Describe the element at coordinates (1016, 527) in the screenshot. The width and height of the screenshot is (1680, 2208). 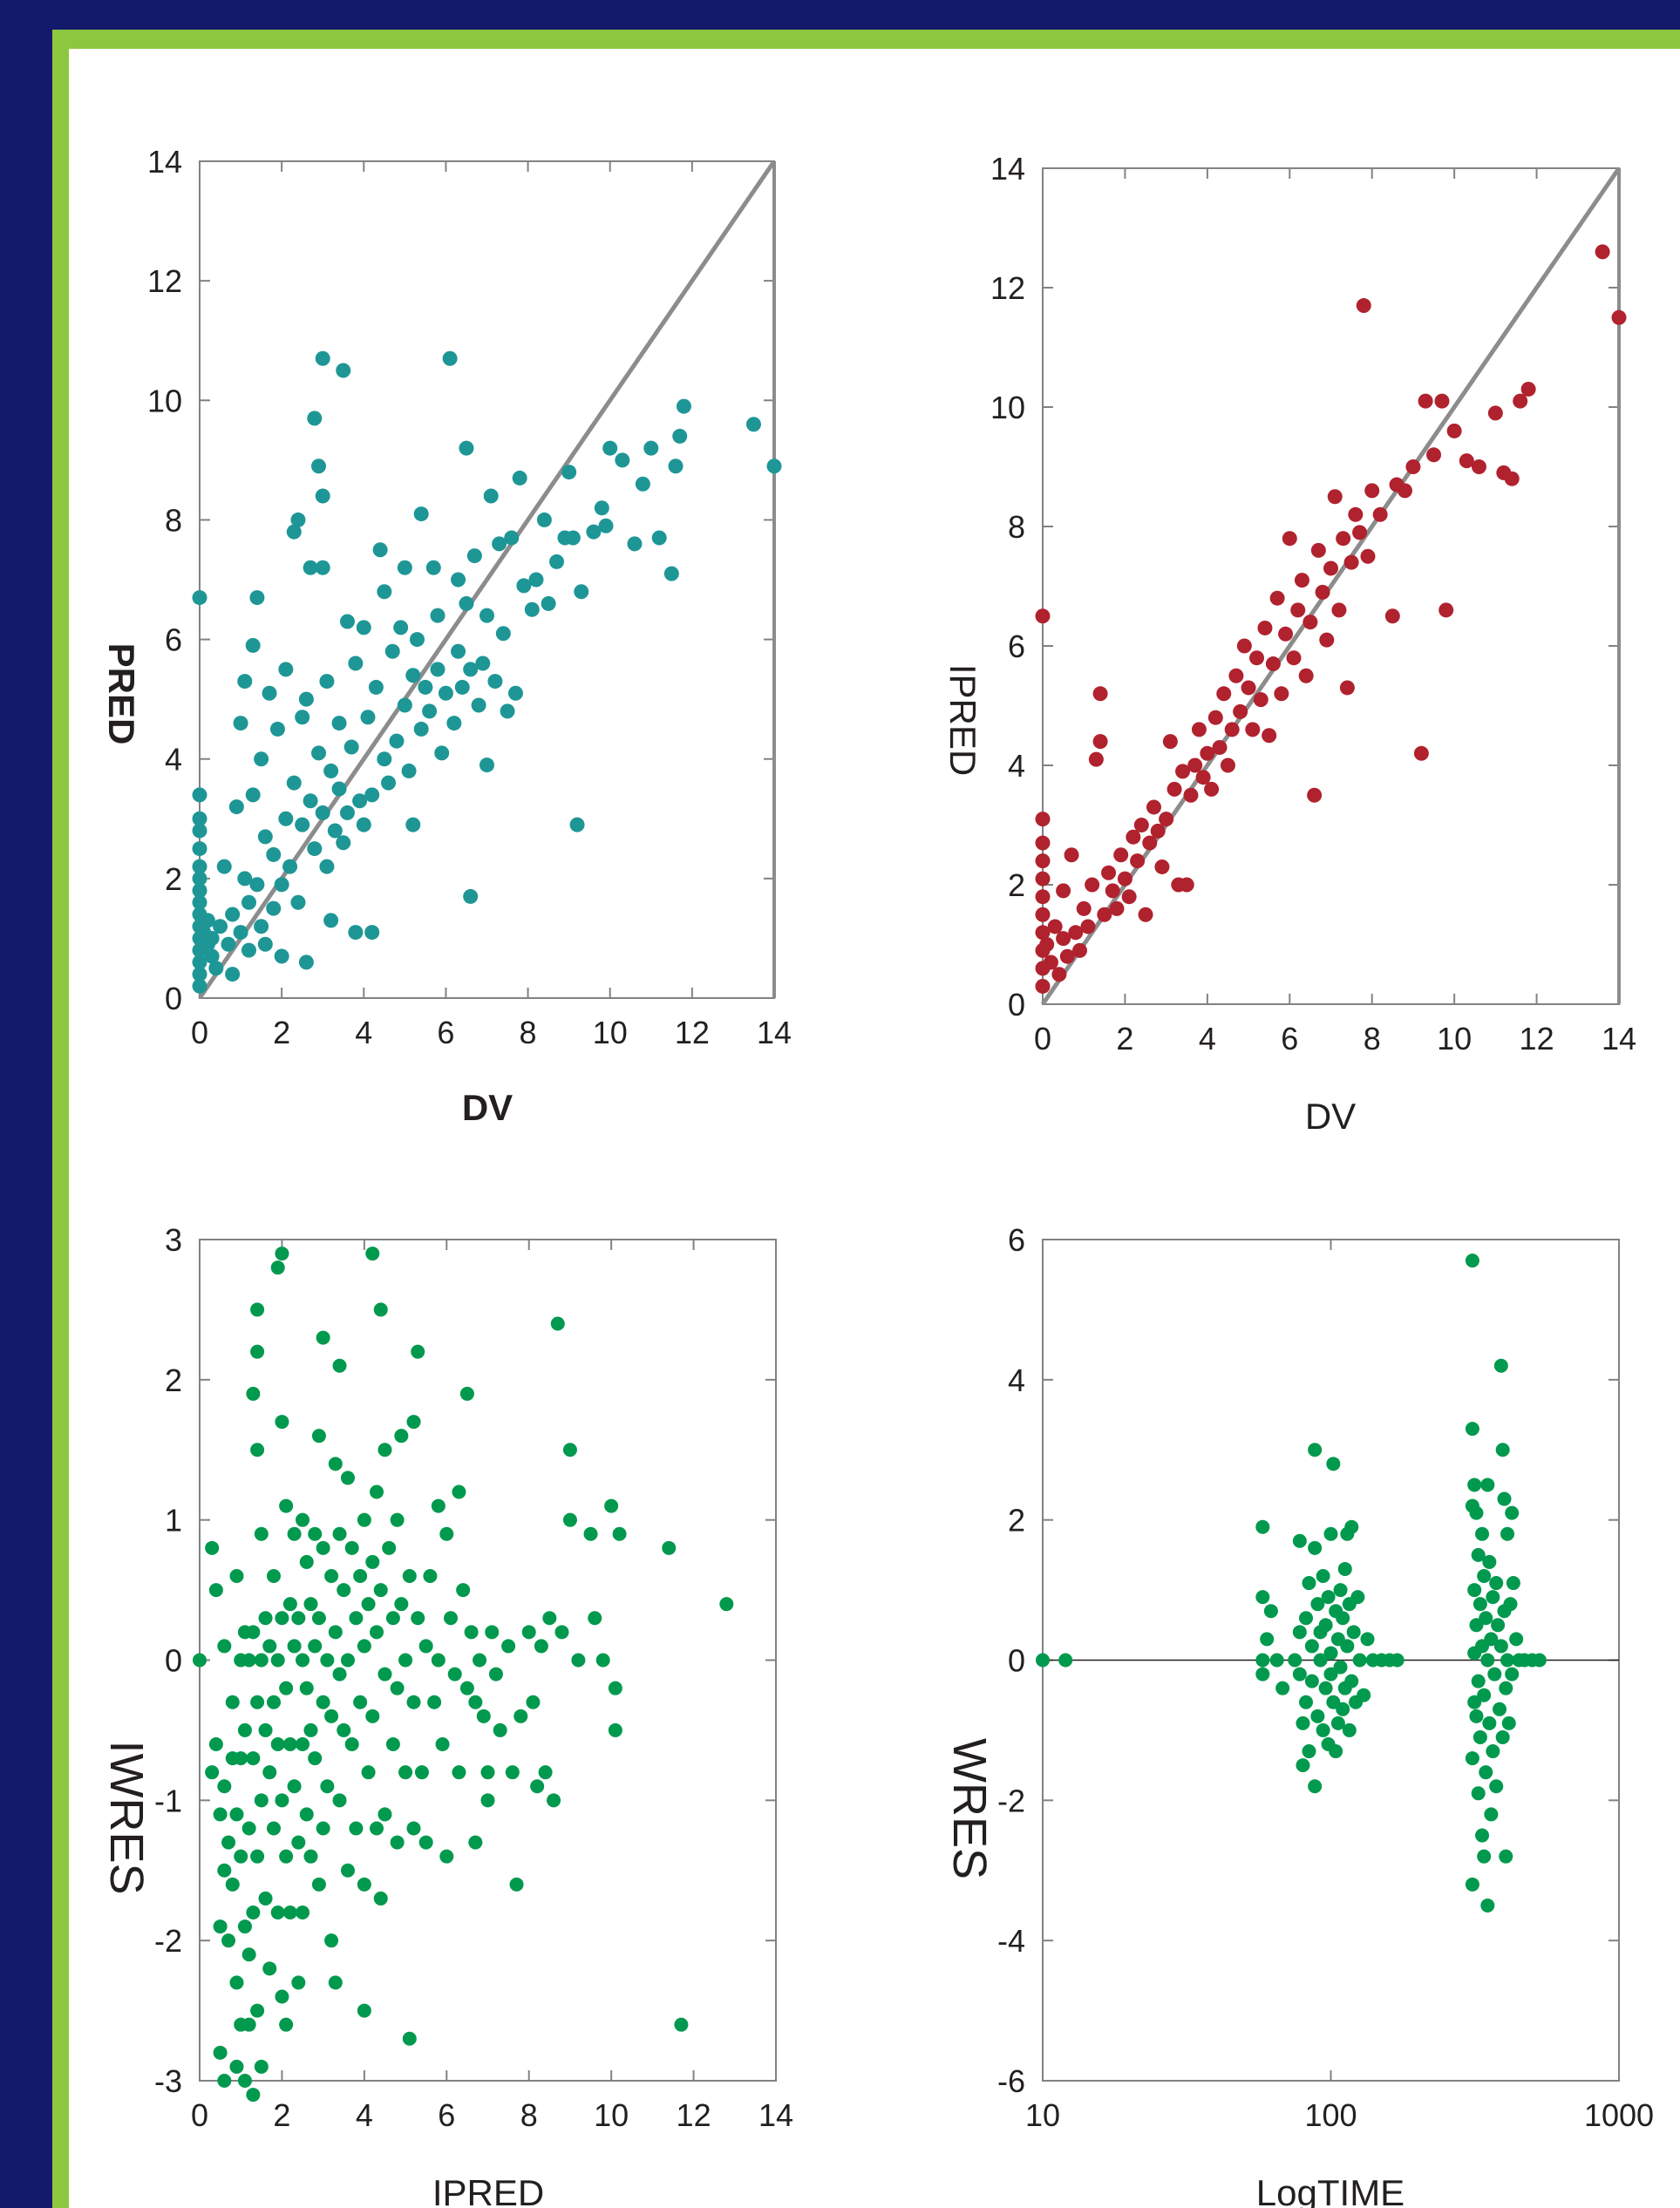
I see `y-tick-label: 8` at that location.